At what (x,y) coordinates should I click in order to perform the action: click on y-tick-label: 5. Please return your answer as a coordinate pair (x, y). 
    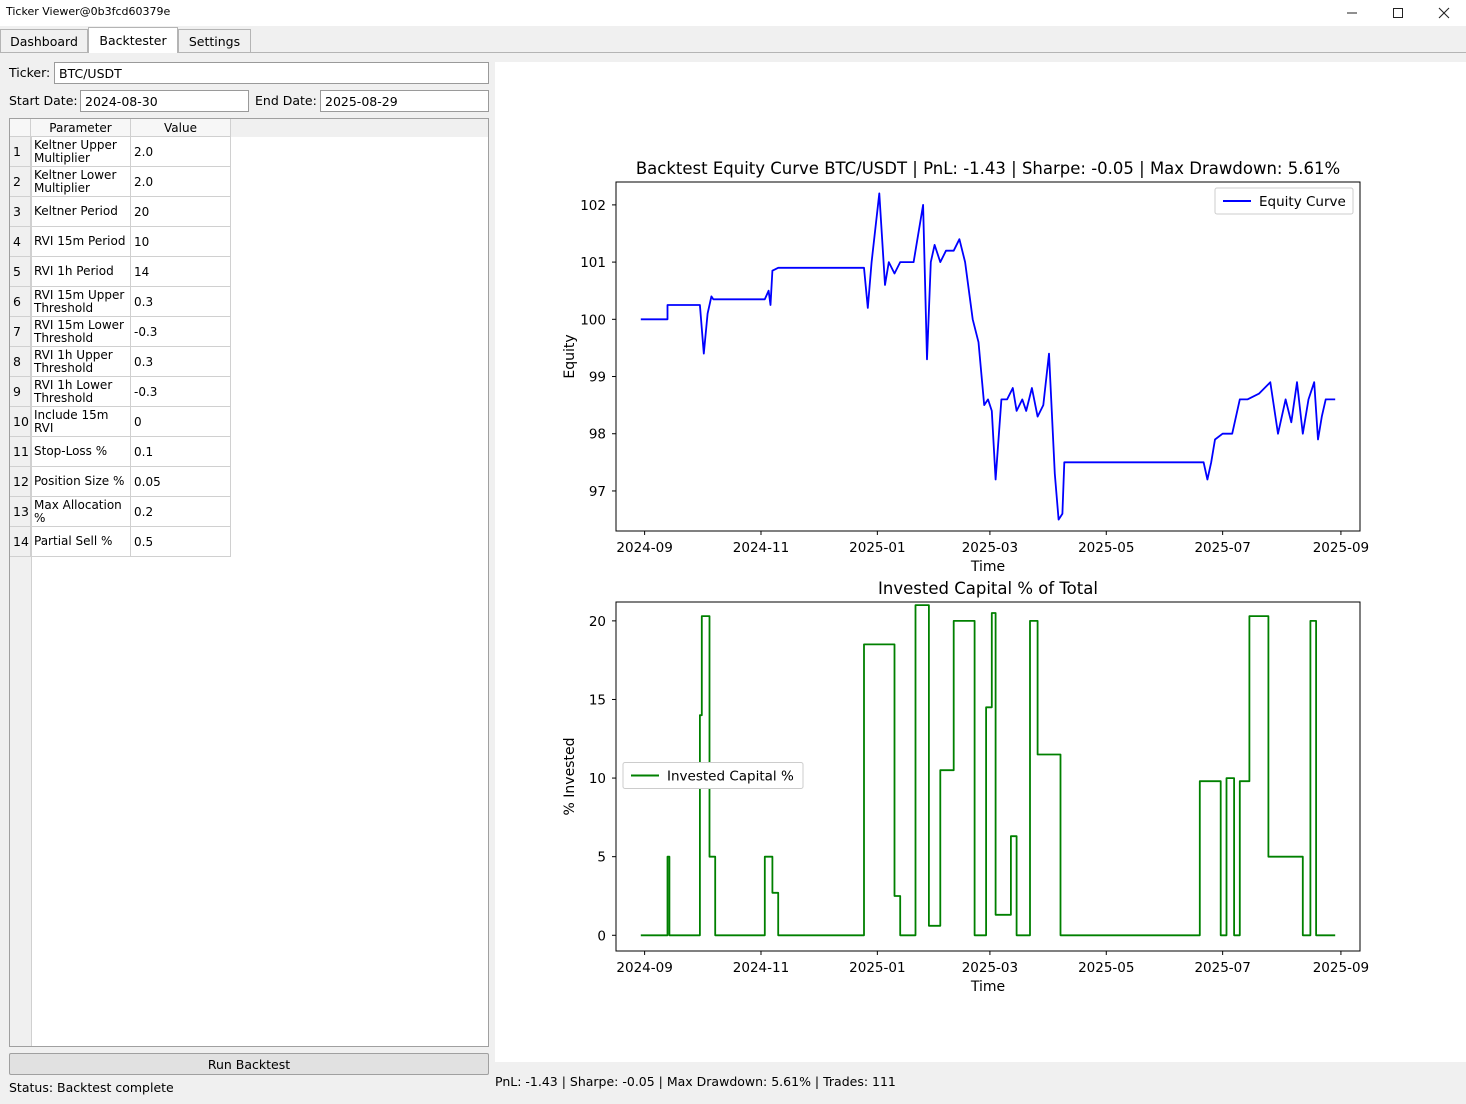
    Looking at the image, I should click on (601, 858).